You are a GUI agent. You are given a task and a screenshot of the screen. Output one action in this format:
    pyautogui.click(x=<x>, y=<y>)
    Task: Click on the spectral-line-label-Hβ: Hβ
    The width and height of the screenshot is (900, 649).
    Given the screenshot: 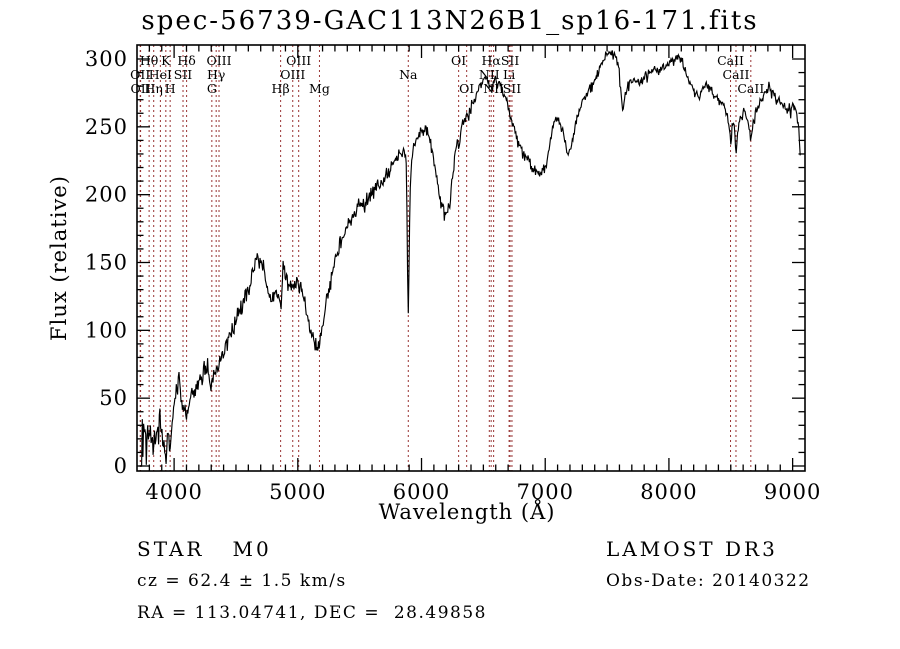 What is the action you would take?
    pyautogui.click(x=281, y=88)
    